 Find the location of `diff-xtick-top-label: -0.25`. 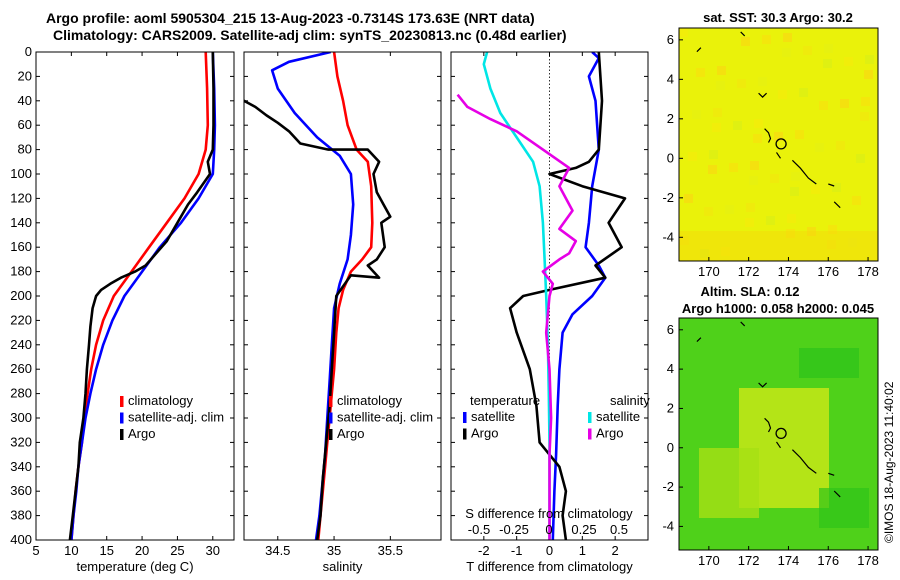

diff-xtick-top-label: -0.25 is located at coordinates (514, 529).